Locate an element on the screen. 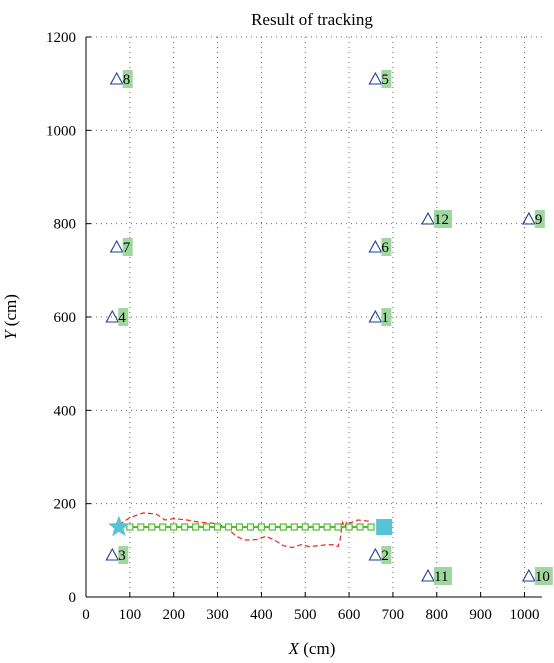  y-tick-label: 400 is located at coordinates (65, 411).